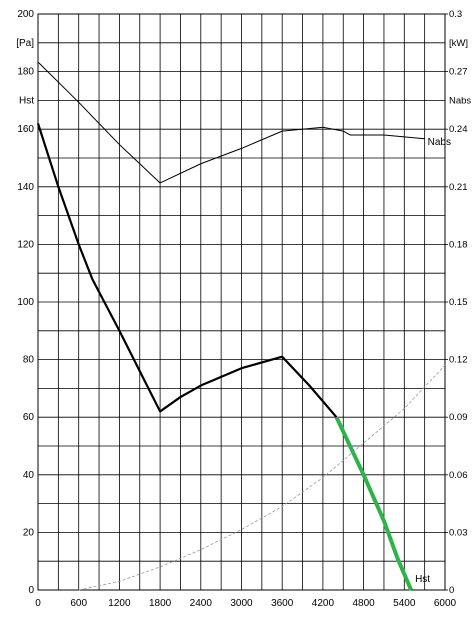 This screenshot has width=473, height=622. I want to click on y2-tick-label: 0.24, so click(458, 129).